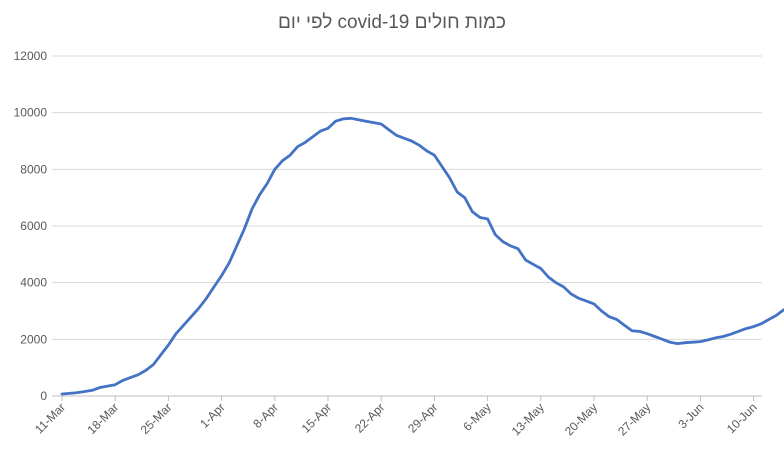 The image size is (784, 449). Describe the element at coordinates (43, 396) in the screenshot. I see `y-tick-label: 0` at that location.